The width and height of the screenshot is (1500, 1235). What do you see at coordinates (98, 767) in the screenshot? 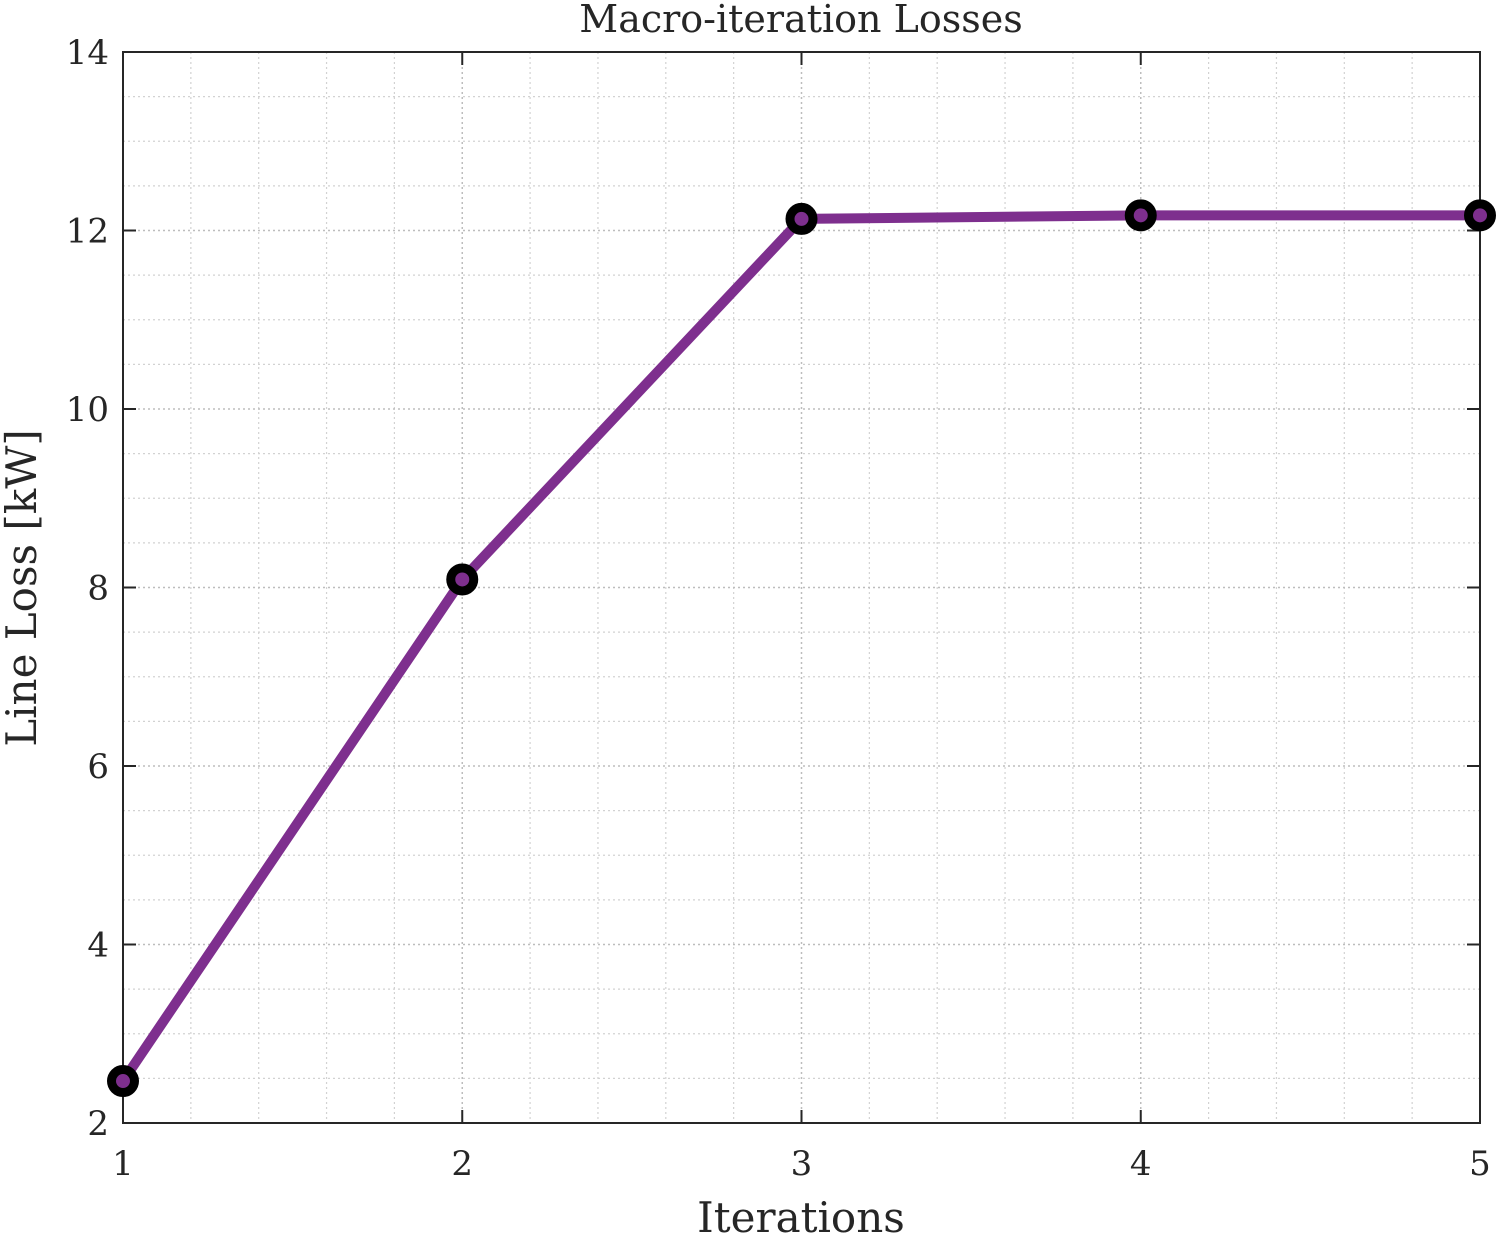
I see `y-tick-label: 6` at bounding box center [98, 767].